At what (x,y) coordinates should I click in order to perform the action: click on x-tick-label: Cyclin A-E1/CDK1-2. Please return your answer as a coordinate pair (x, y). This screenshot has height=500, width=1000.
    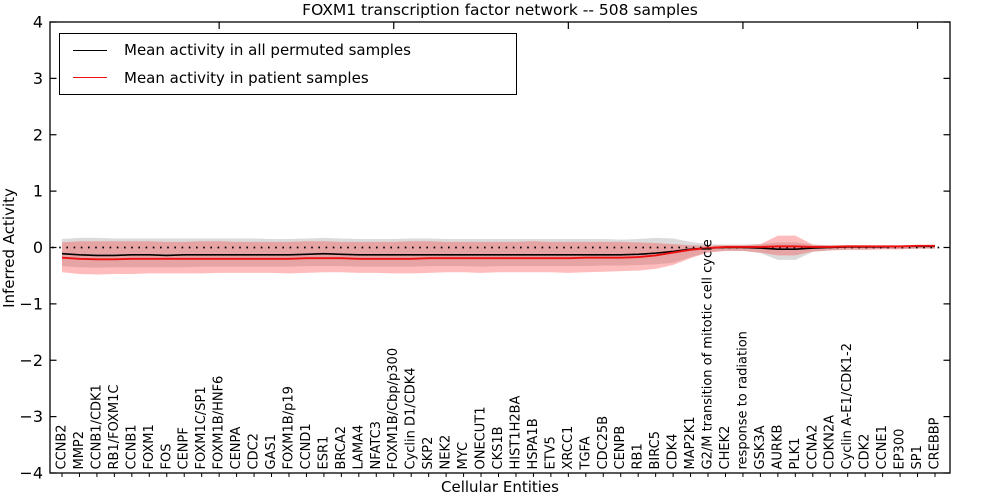
    Looking at the image, I should click on (847, 406).